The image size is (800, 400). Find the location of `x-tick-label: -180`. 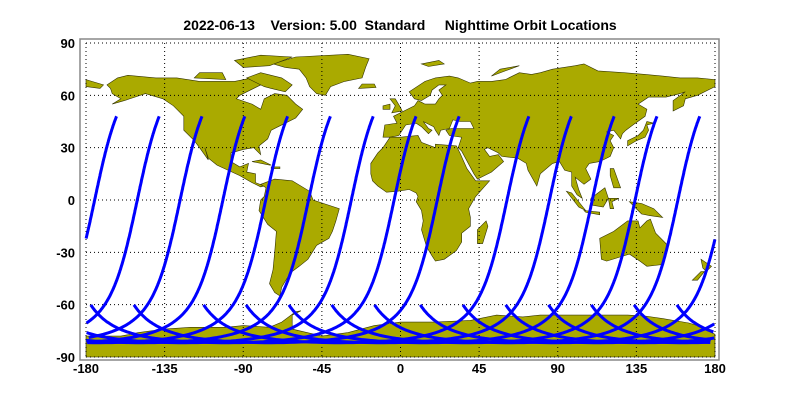

x-tick-label: -180 is located at coordinates (86, 368).